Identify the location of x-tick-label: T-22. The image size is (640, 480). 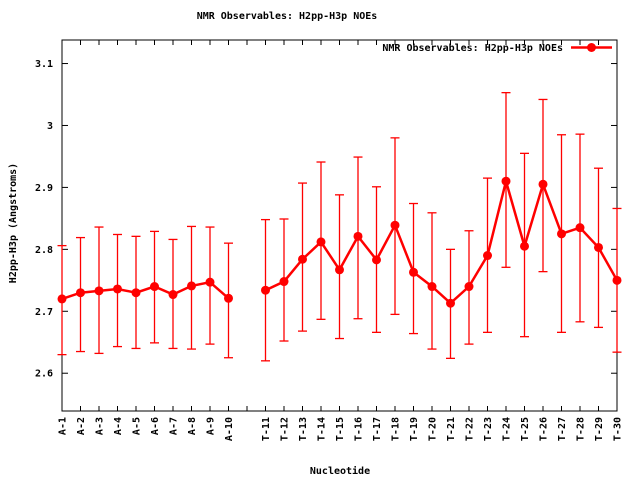
(470, 429).